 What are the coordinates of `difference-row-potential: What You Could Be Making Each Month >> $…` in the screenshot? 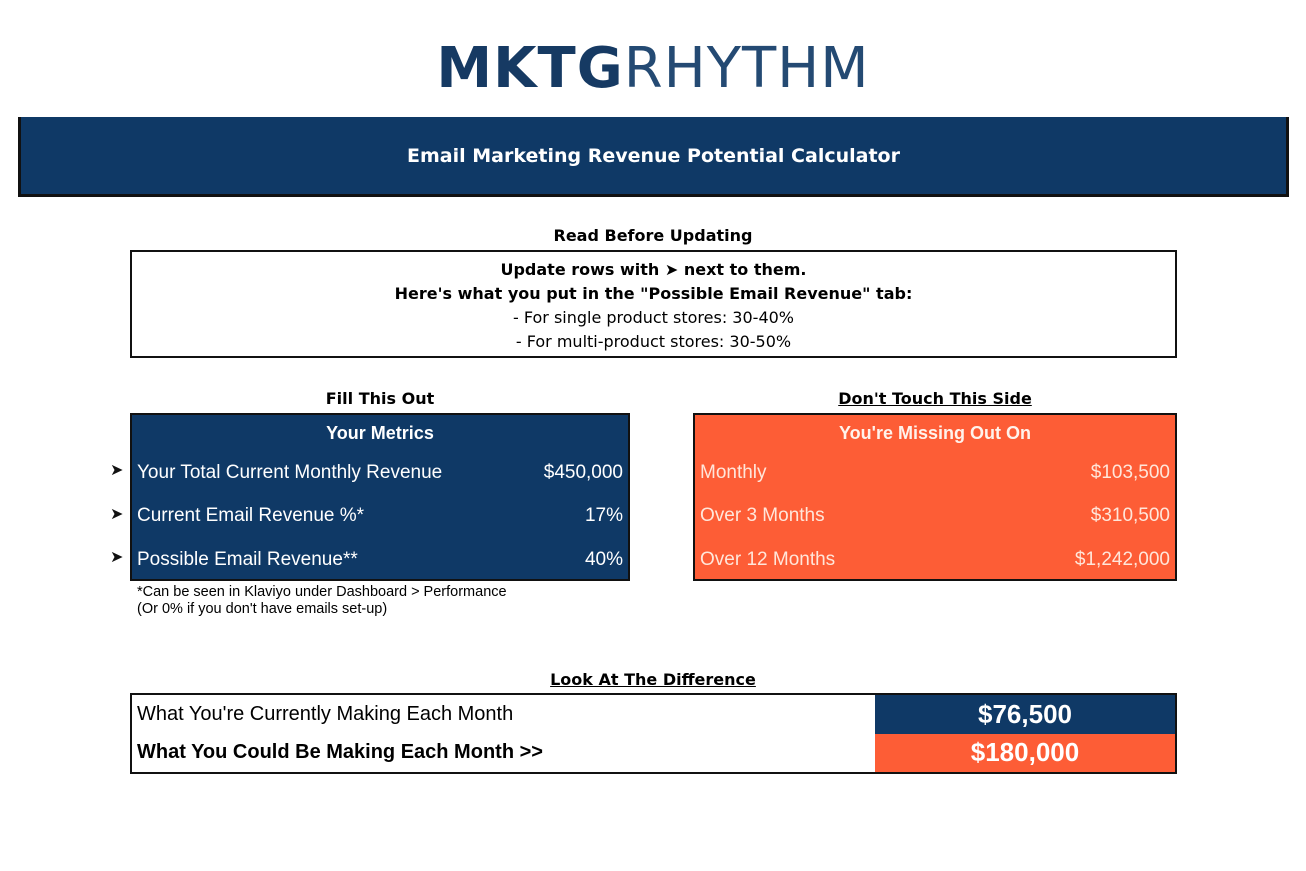 It's located at (653, 752).